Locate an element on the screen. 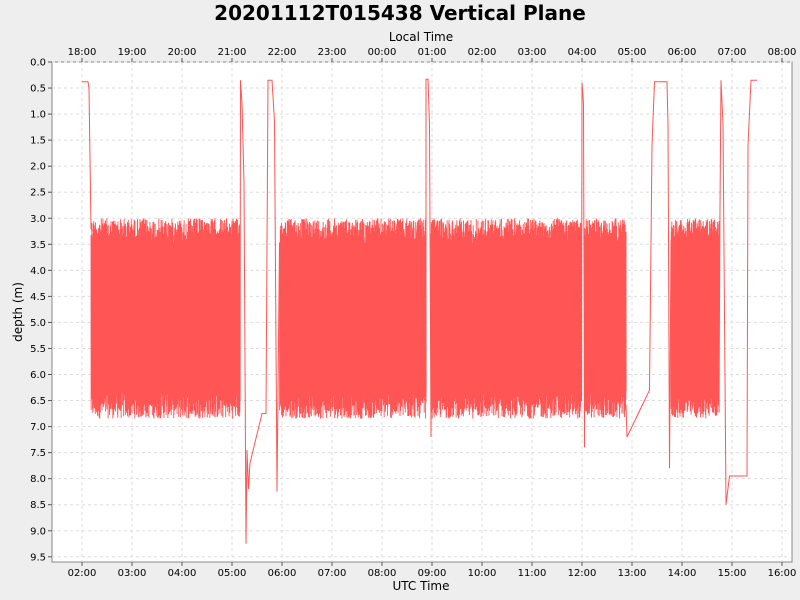  x-tick-label: 15:00 is located at coordinates (732, 573).